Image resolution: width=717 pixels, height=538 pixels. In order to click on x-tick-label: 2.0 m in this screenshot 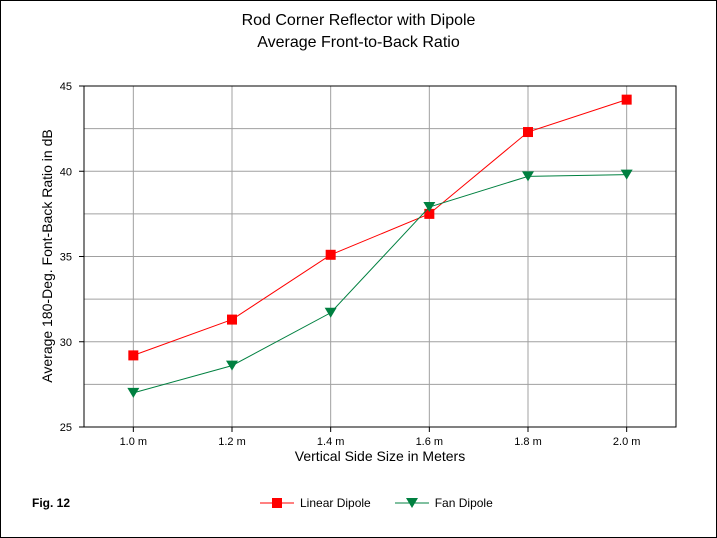, I will do `click(627, 442)`.